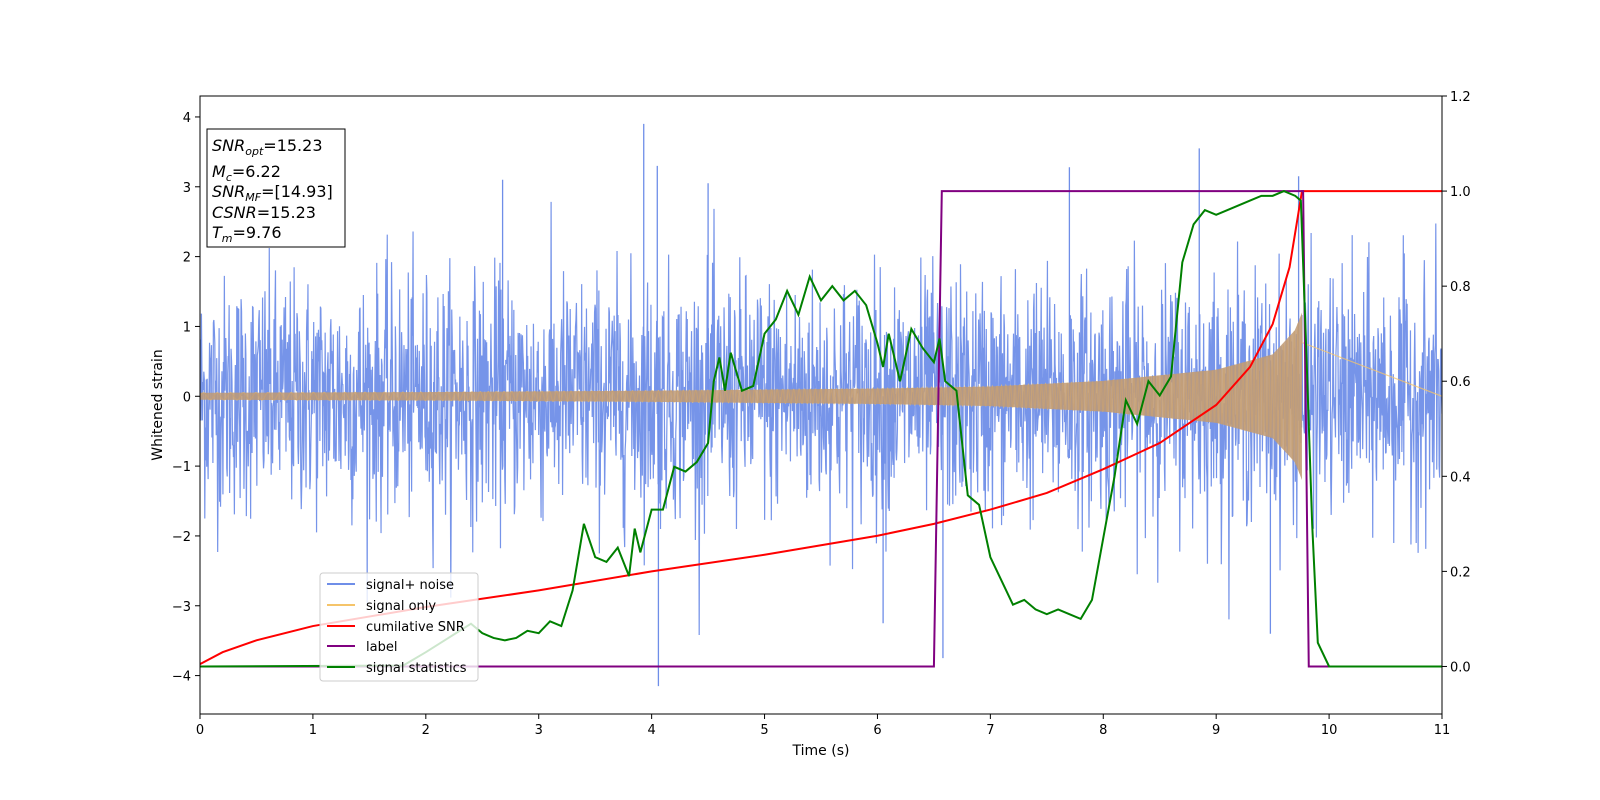 This screenshot has width=1600, height=800. What do you see at coordinates (1460, 572) in the screenshot?
I see `y-right-tick-label: 0.2` at bounding box center [1460, 572].